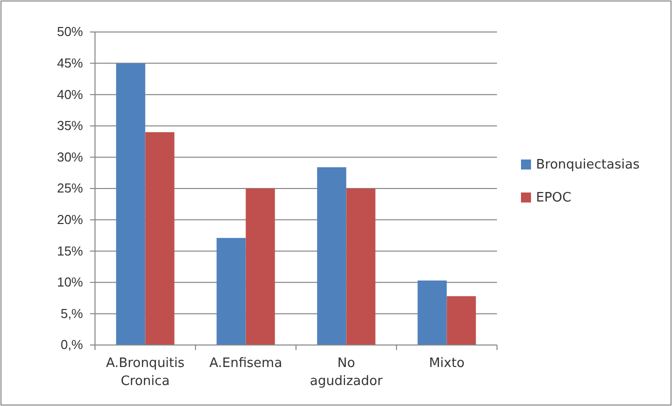  What do you see at coordinates (70, 188) in the screenshot?
I see `y-tick-label: 25%` at bounding box center [70, 188].